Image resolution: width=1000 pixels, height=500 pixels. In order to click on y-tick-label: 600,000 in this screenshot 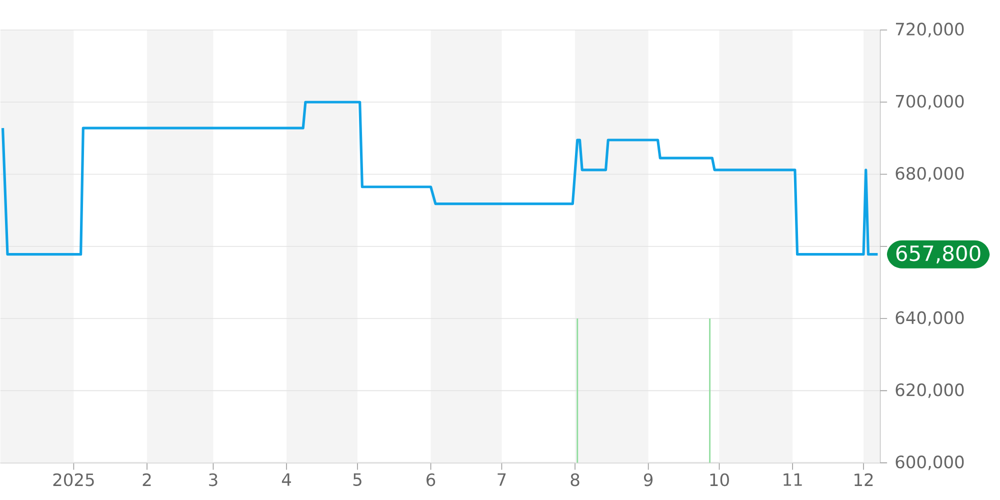, I will do `click(930, 463)`.